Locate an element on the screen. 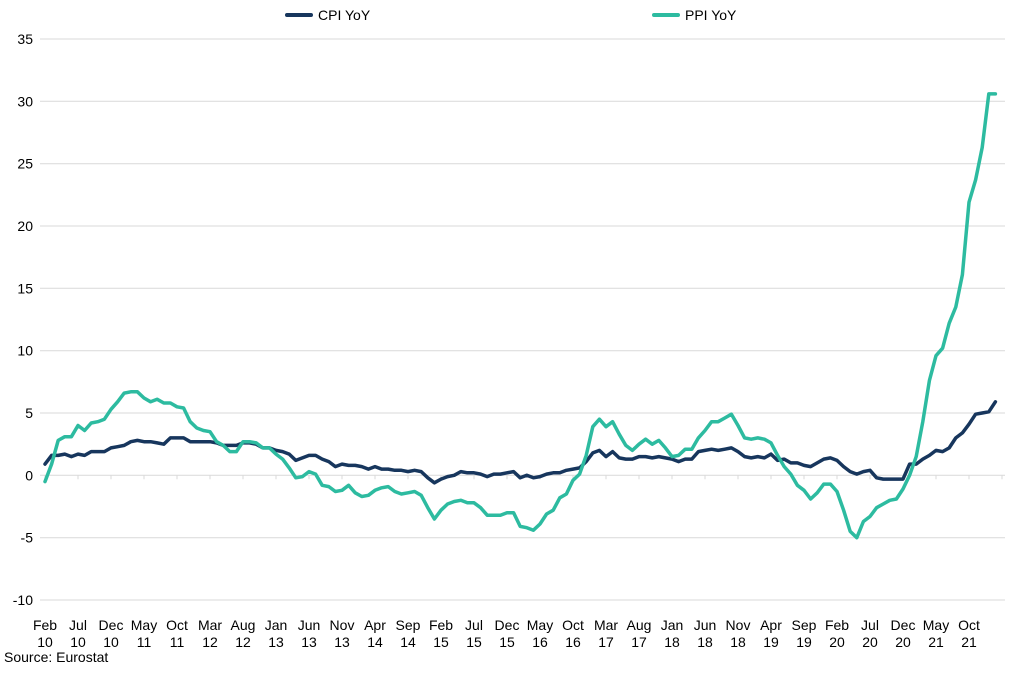 The height and width of the screenshot is (676, 1014). legend-item-cpi: CPI YoY is located at coordinates (327, 14).